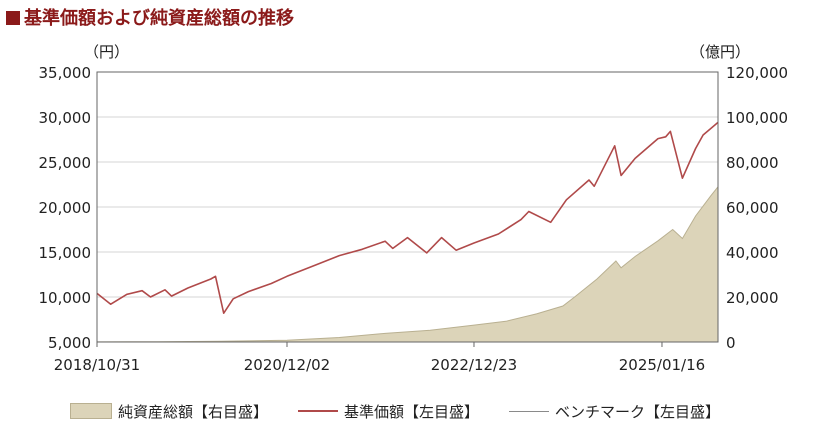  Describe the element at coordinates (720, 52) in the screenshot. I see `right-axis-unit: （億円）` at that location.